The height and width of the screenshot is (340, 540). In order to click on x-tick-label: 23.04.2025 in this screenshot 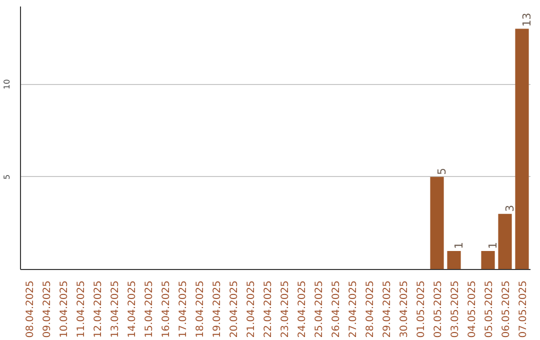, I will do `click(285, 309)`.